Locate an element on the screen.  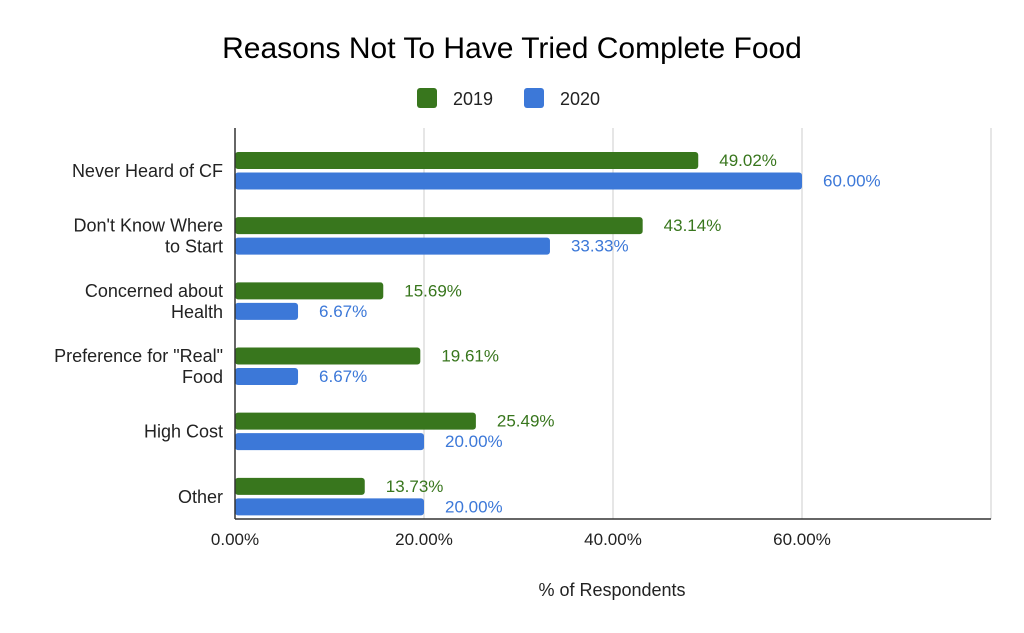
category-label: Concerned about is located at coordinates (154, 291).